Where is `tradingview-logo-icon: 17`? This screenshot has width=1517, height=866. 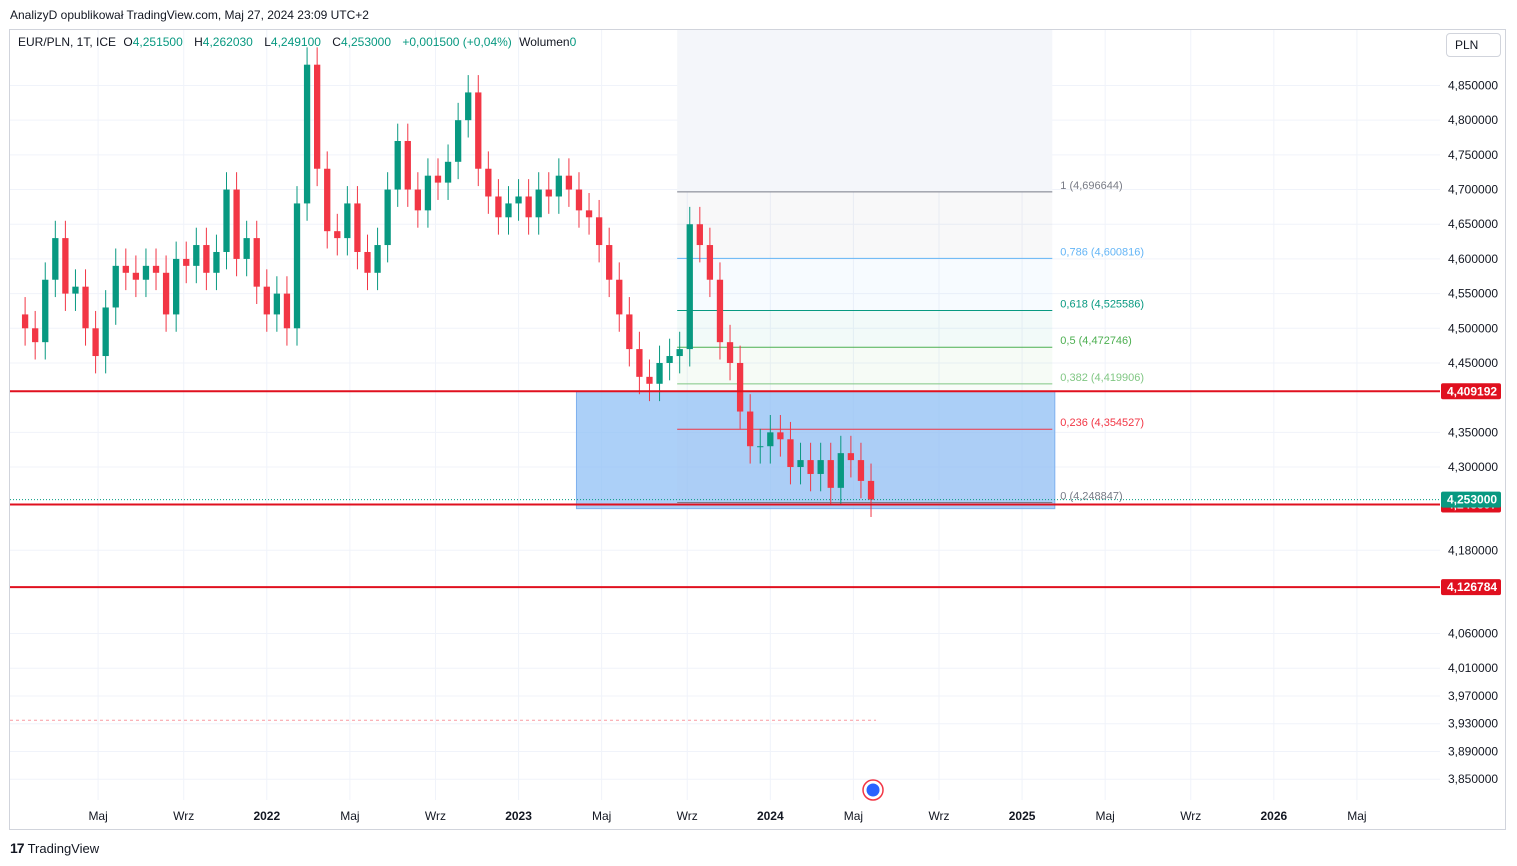
tradingview-logo-icon: 17 is located at coordinates (17, 848).